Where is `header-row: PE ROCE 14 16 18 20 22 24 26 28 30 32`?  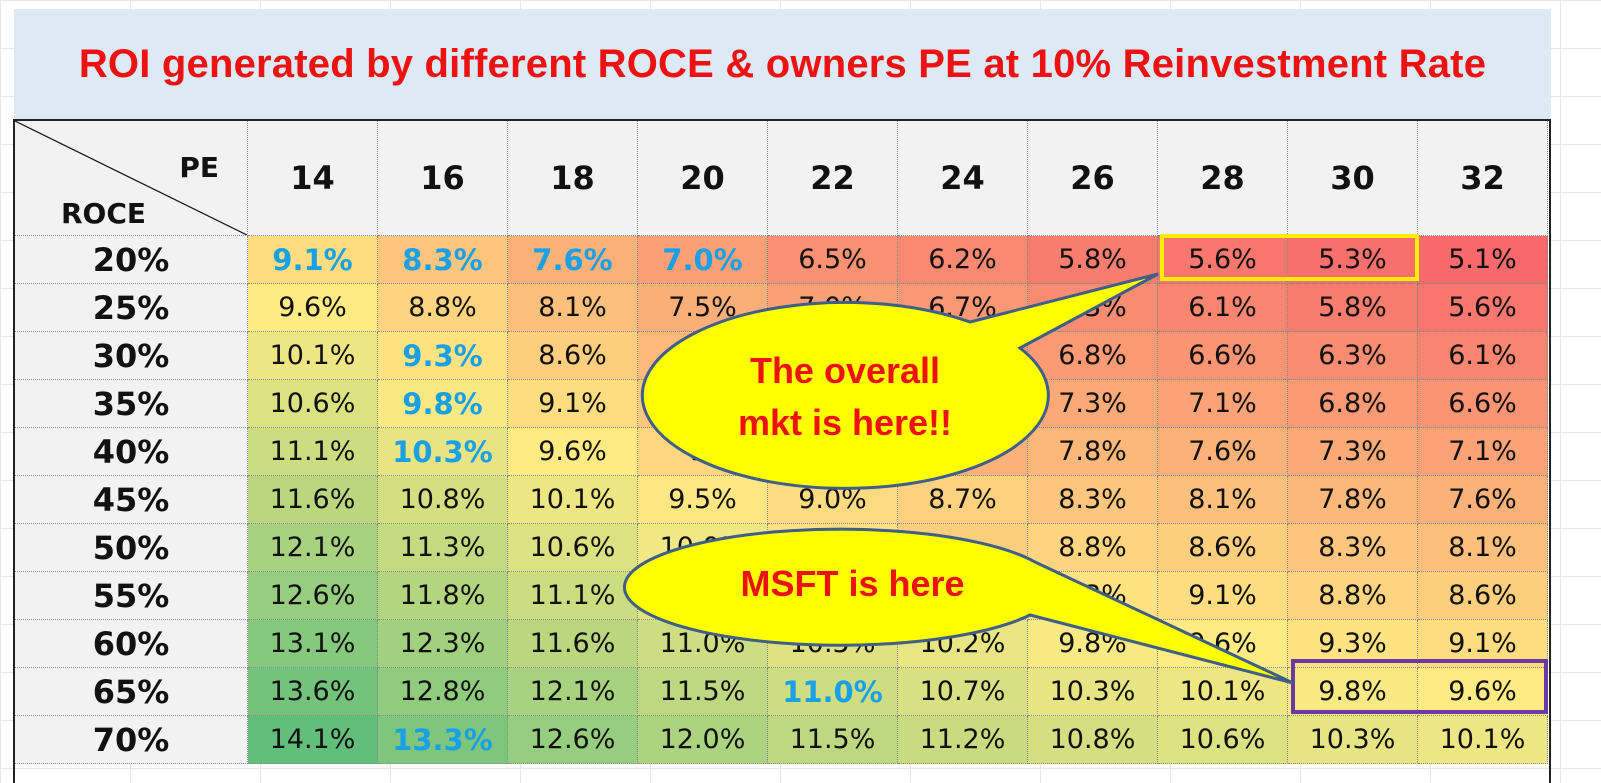 header-row: PE ROCE 14 16 18 20 22 24 26 28 30 32 is located at coordinates (781, 178).